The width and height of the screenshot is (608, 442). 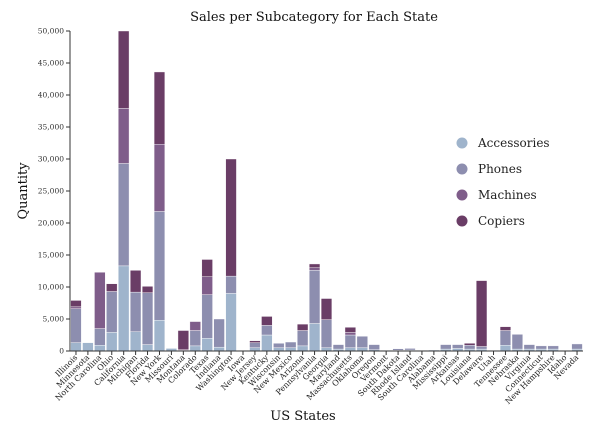 I want to click on chart-title: Sales per Subcategory for Each State, so click(x=314, y=17).